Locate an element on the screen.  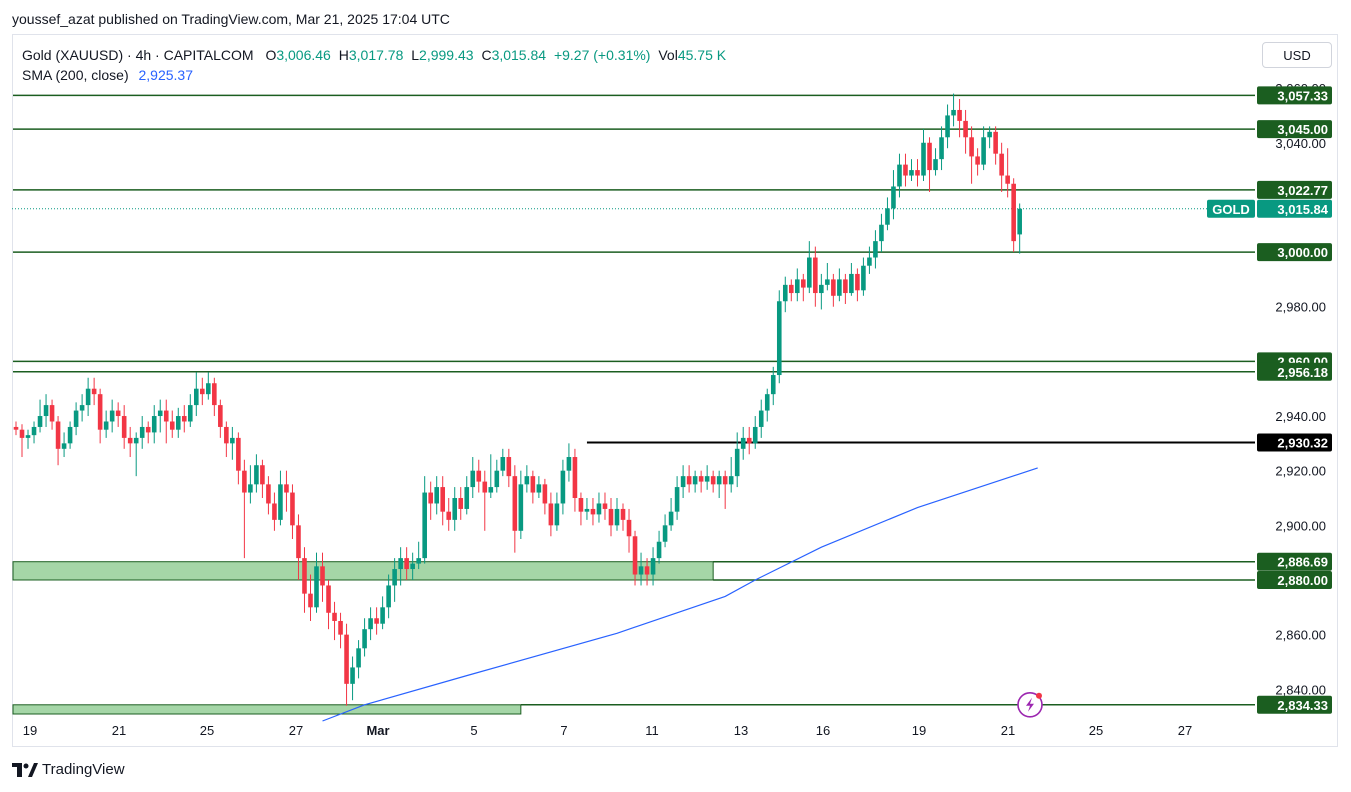
level-badge-text-3: 3,000.00 is located at coordinates (1302, 252).